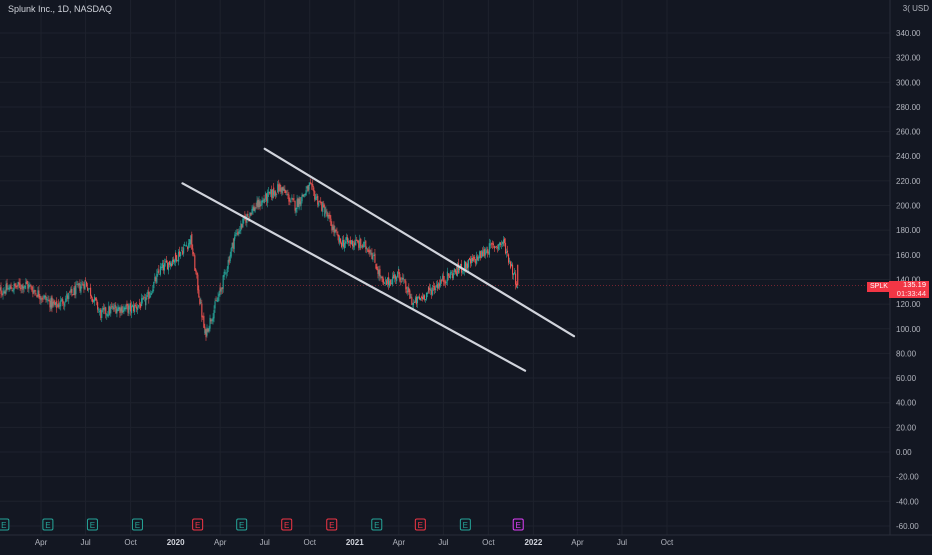 The height and width of the screenshot is (555, 932). Describe the element at coordinates (908, 156) in the screenshot. I see `price-axis-tick-label: 240.00` at that location.